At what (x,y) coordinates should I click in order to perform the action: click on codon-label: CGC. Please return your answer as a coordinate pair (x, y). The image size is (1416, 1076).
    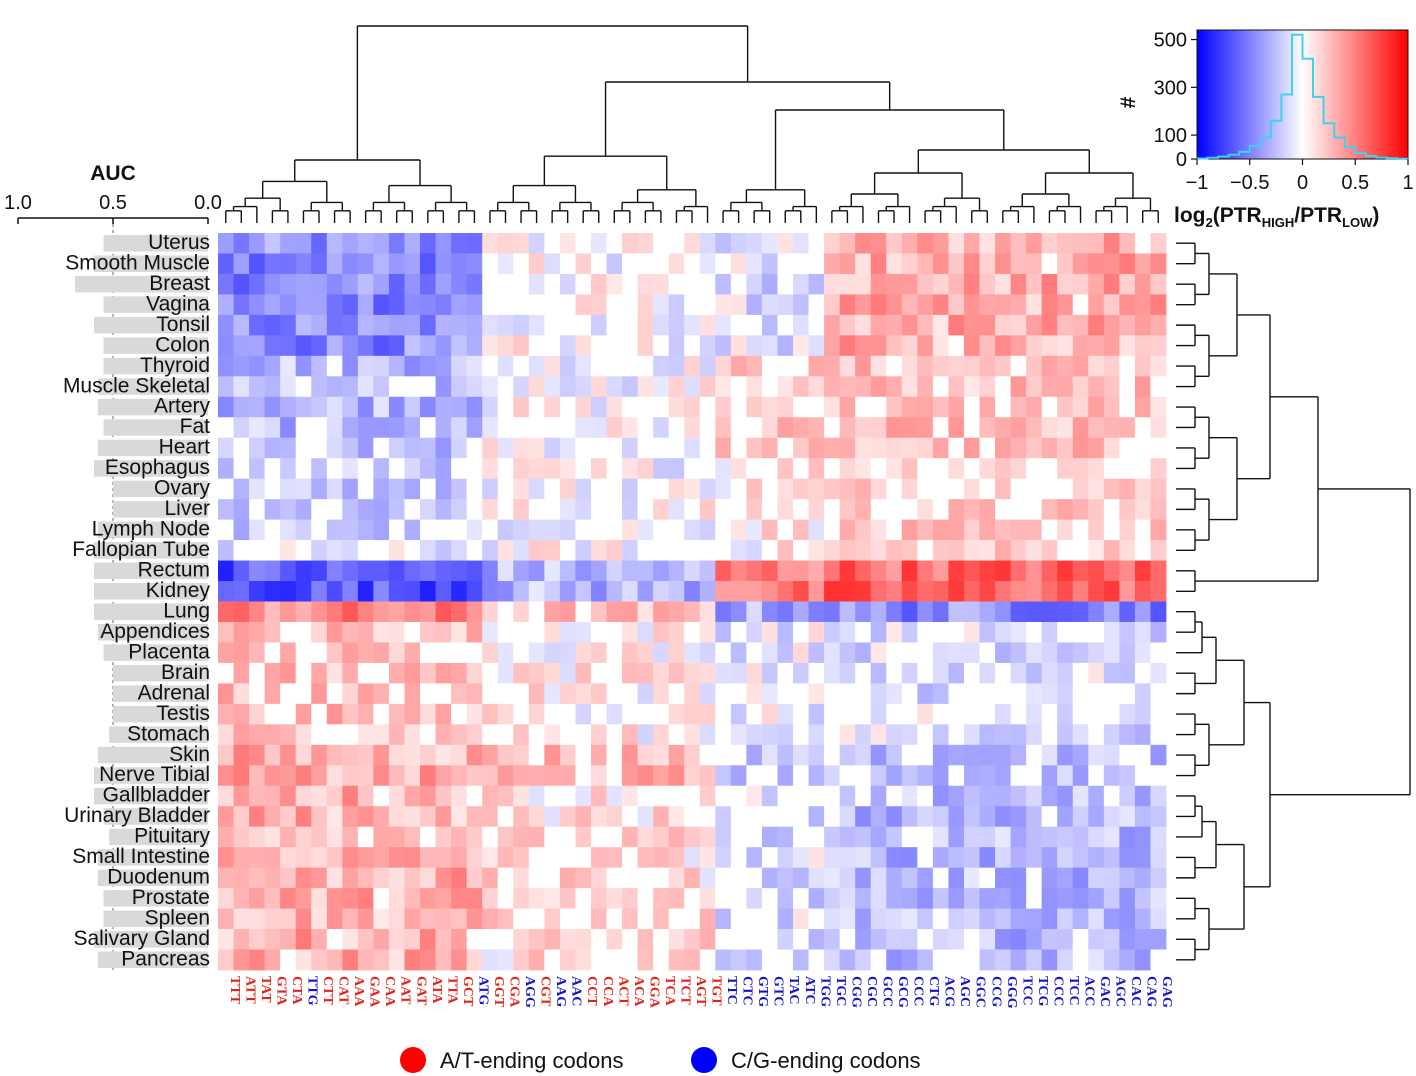
    Looking at the image, I should click on (871, 991).